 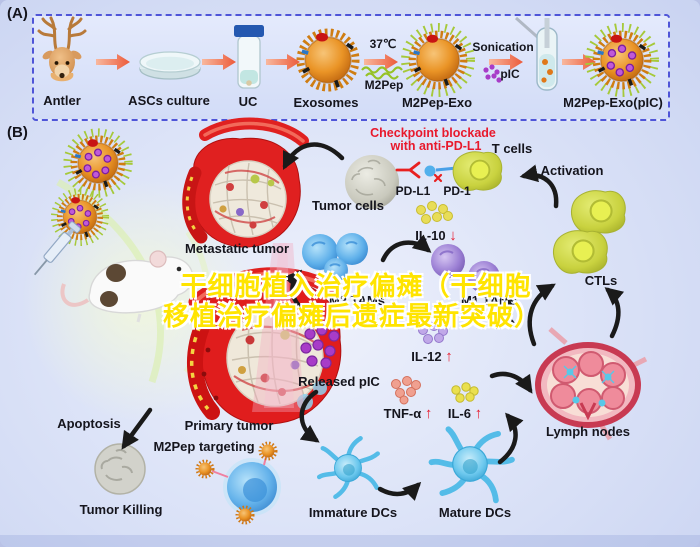 I want to click on panel-b-tag: (B), so click(x=17, y=132).